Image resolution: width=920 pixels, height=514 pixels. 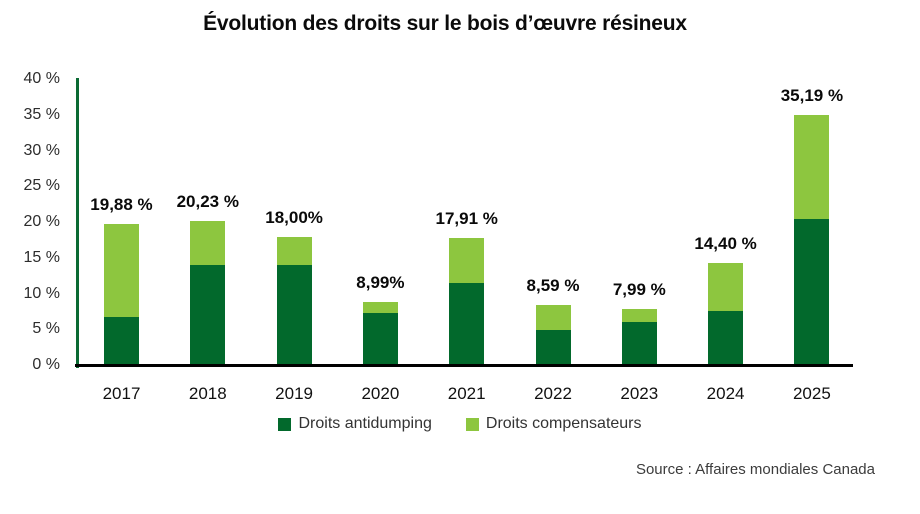 I want to click on x-axis-label: 2022, so click(x=553, y=393).